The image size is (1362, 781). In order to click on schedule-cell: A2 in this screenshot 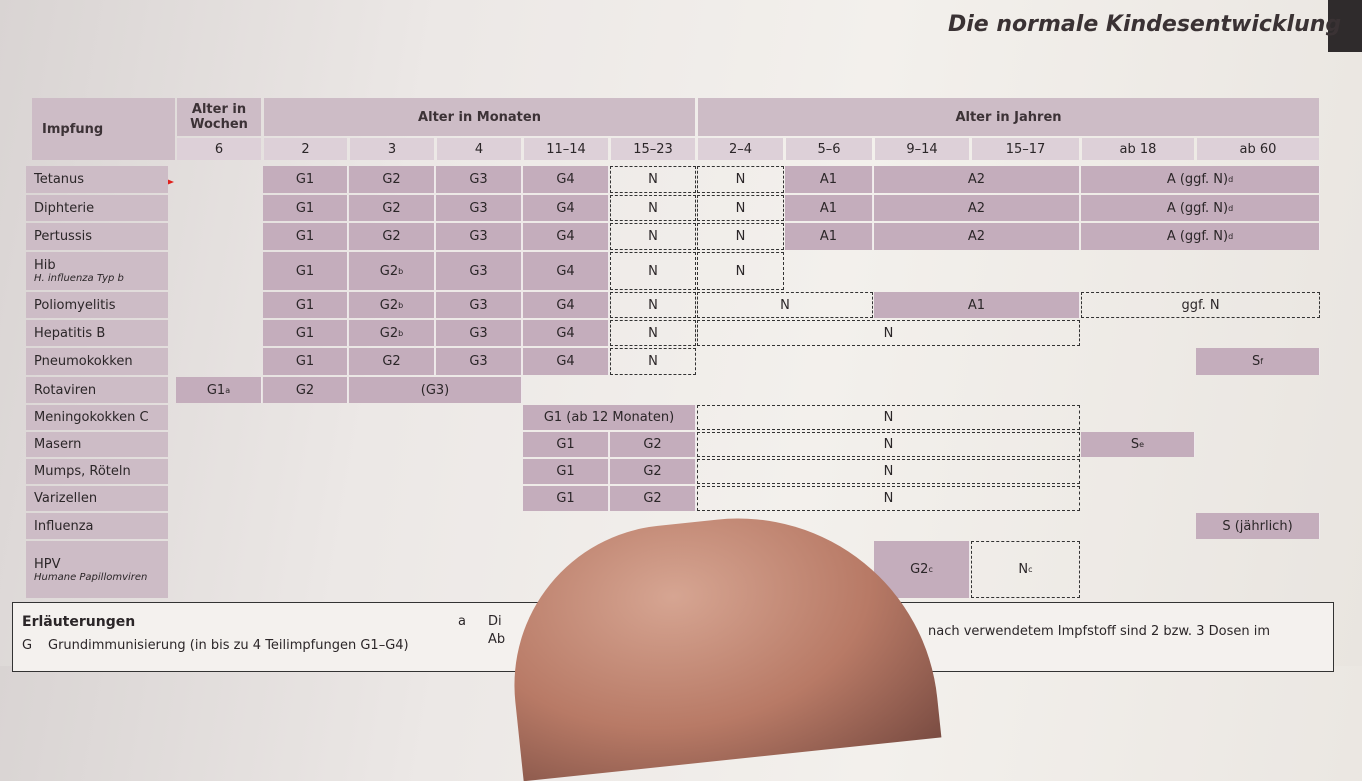, I will do `click(977, 236)`.